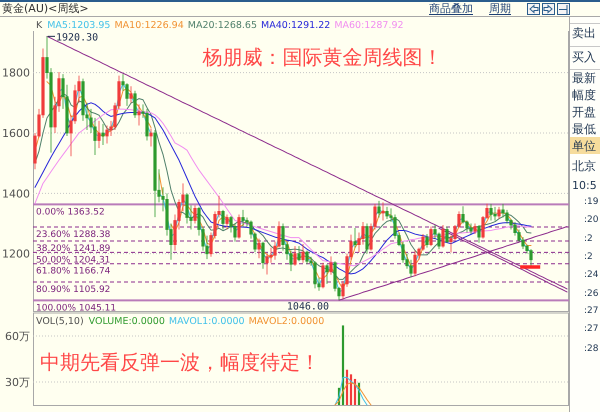 Image resolution: width=600 pixels, height=412 pixels. Describe the element at coordinates (70, 212) in the screenshot. I see `ref-line-label: 0.00% 1363.52` at that location.